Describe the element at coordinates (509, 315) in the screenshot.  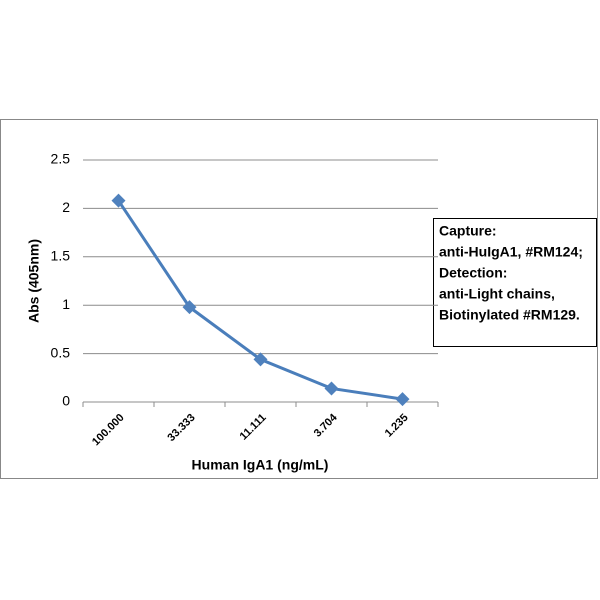
I see `annotation-line: Biotinylated #RM129.` at that location.